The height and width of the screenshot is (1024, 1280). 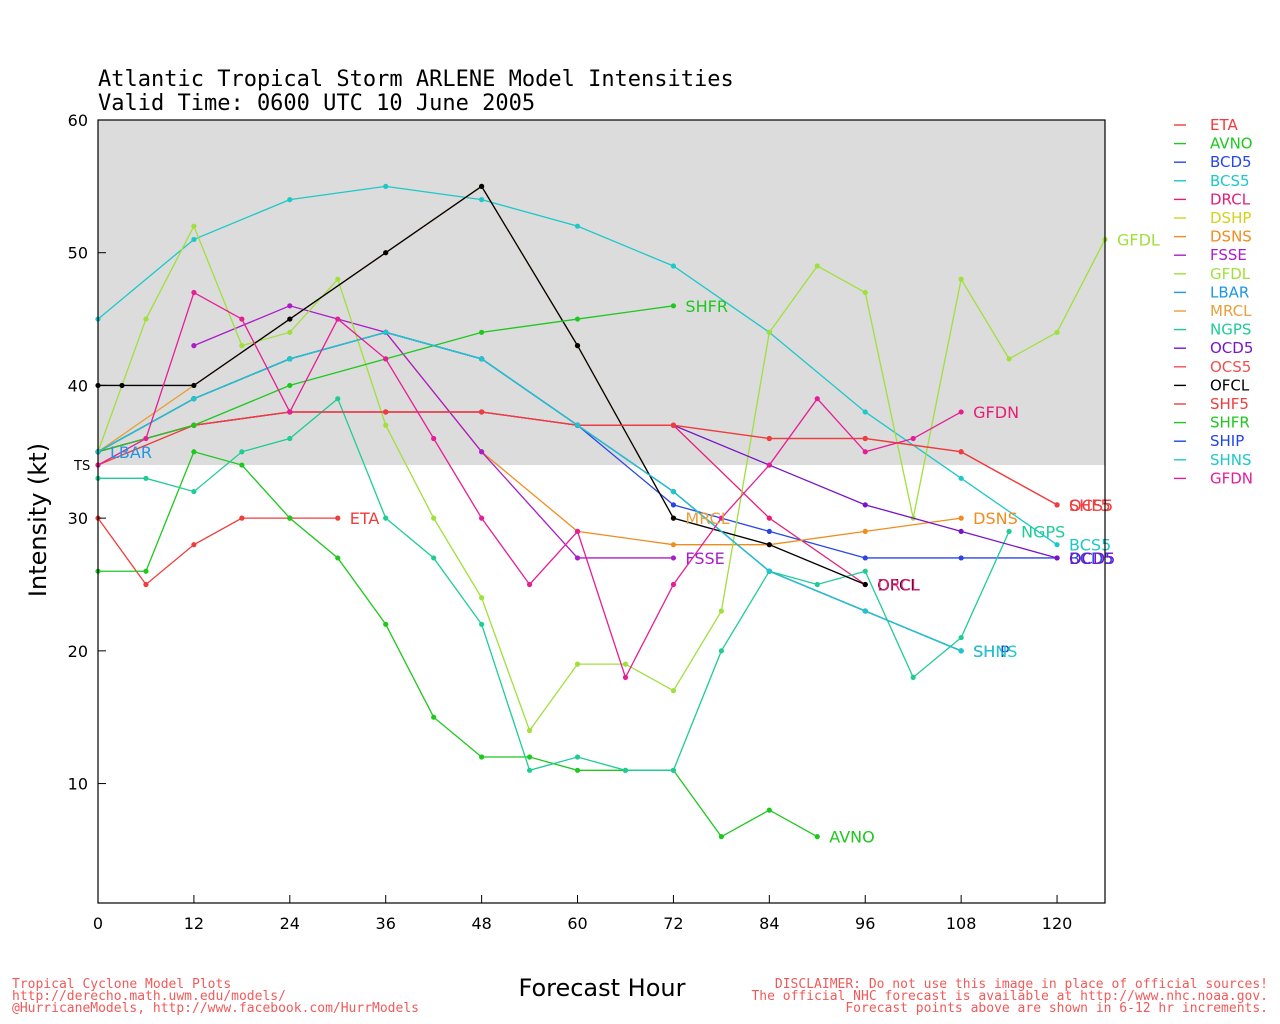 I want to click on legend-entry-ocs5: OCS5, so click(x=1230, y=367).